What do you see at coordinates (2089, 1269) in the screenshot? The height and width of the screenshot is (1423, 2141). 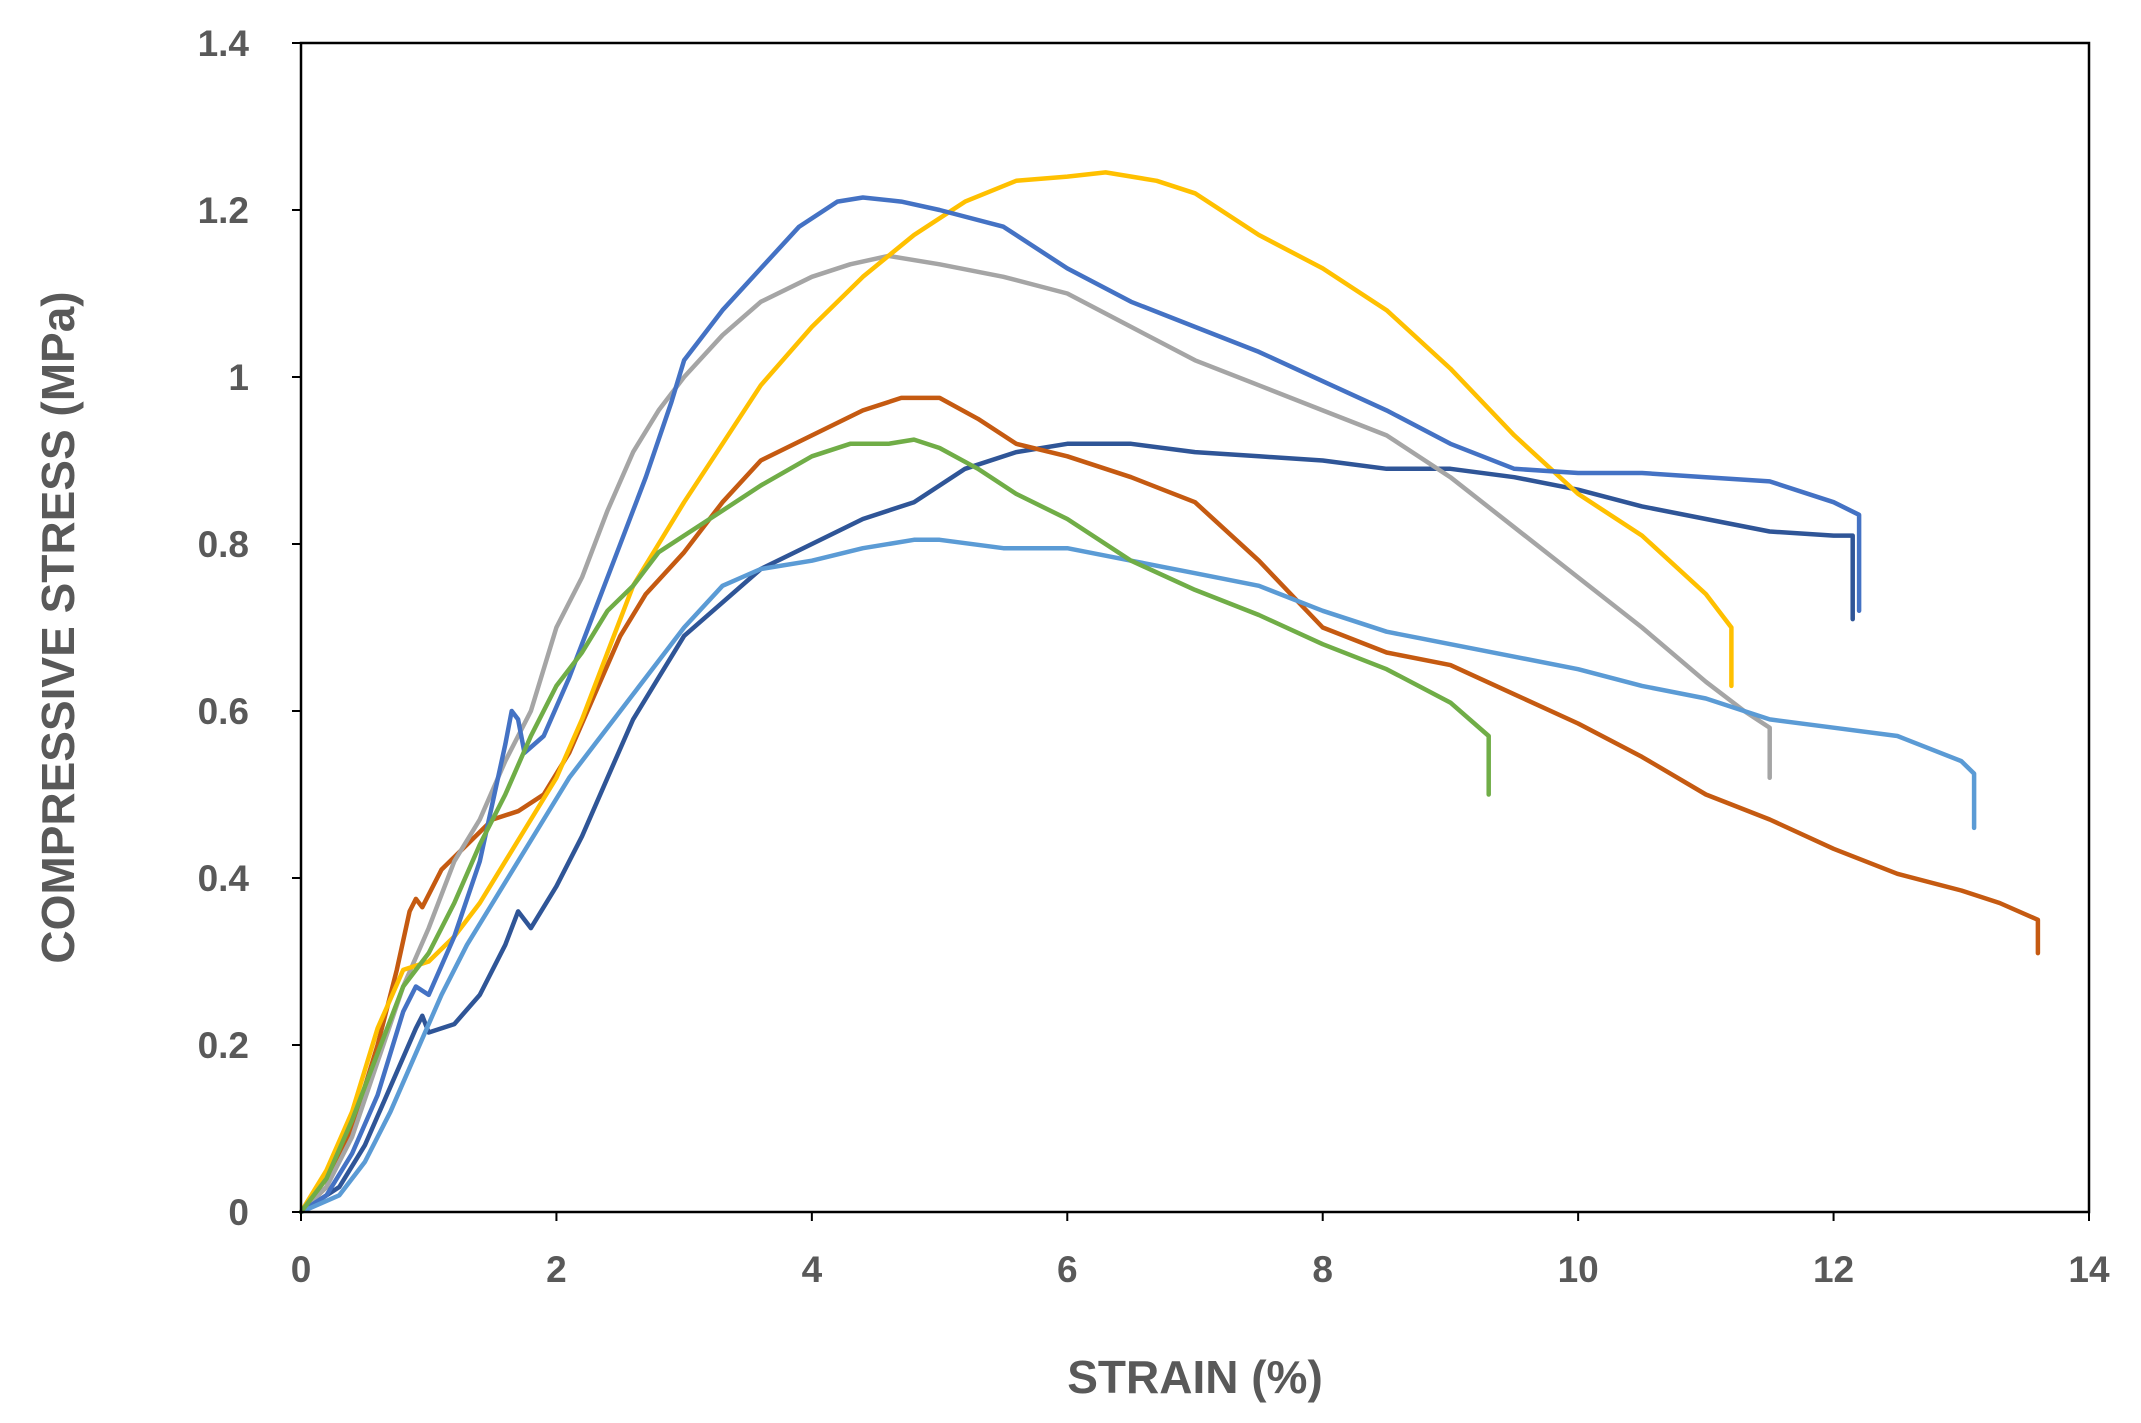 I see `x-tick-label: 14` at bounding box center [2089, 1269].